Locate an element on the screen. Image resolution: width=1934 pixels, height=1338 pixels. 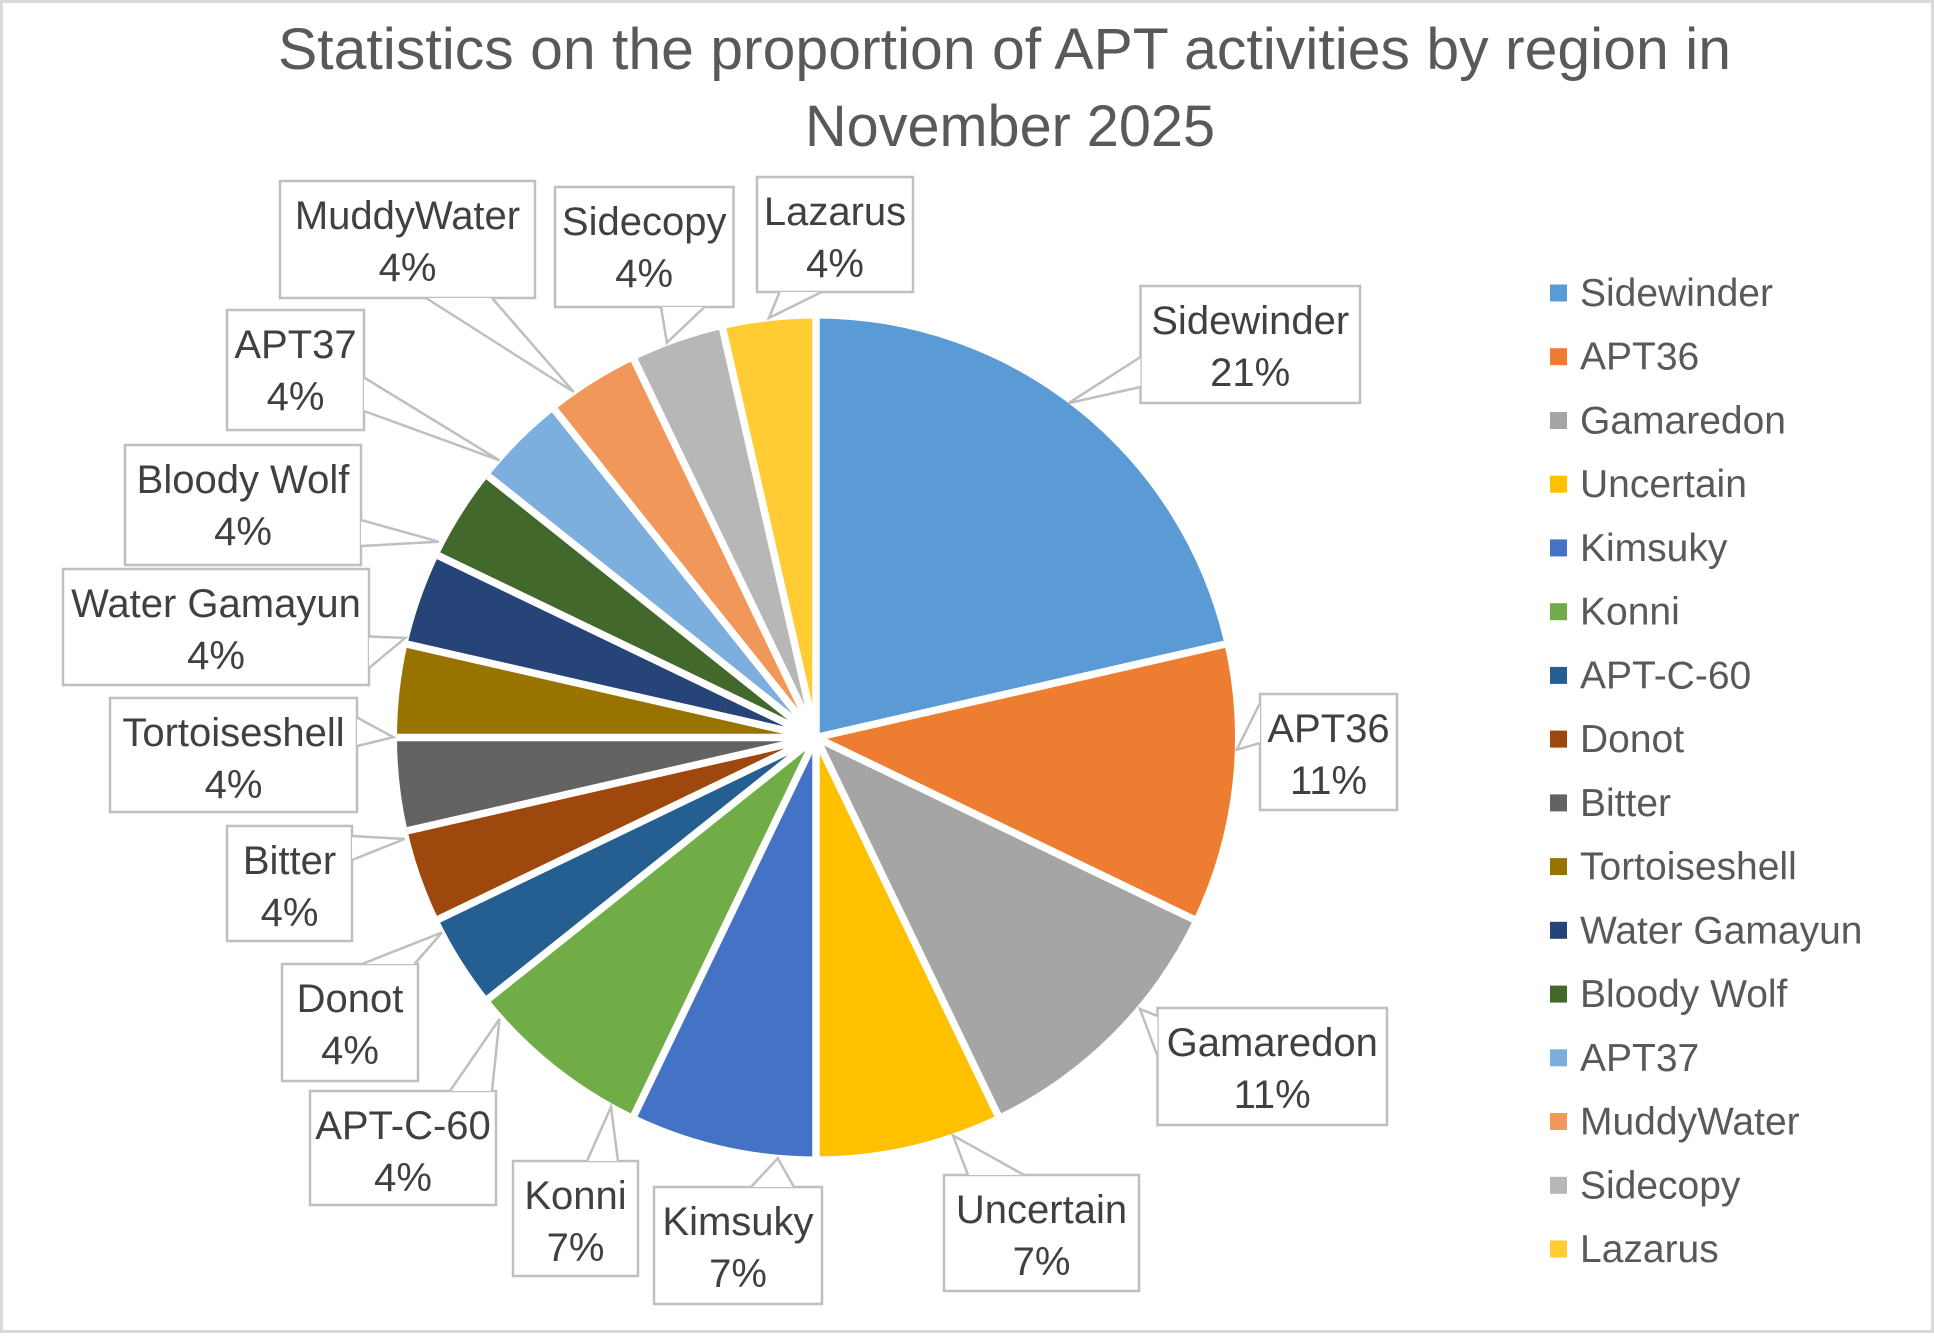
svg-text: November 2025 is located at coordinates (1010, 126).